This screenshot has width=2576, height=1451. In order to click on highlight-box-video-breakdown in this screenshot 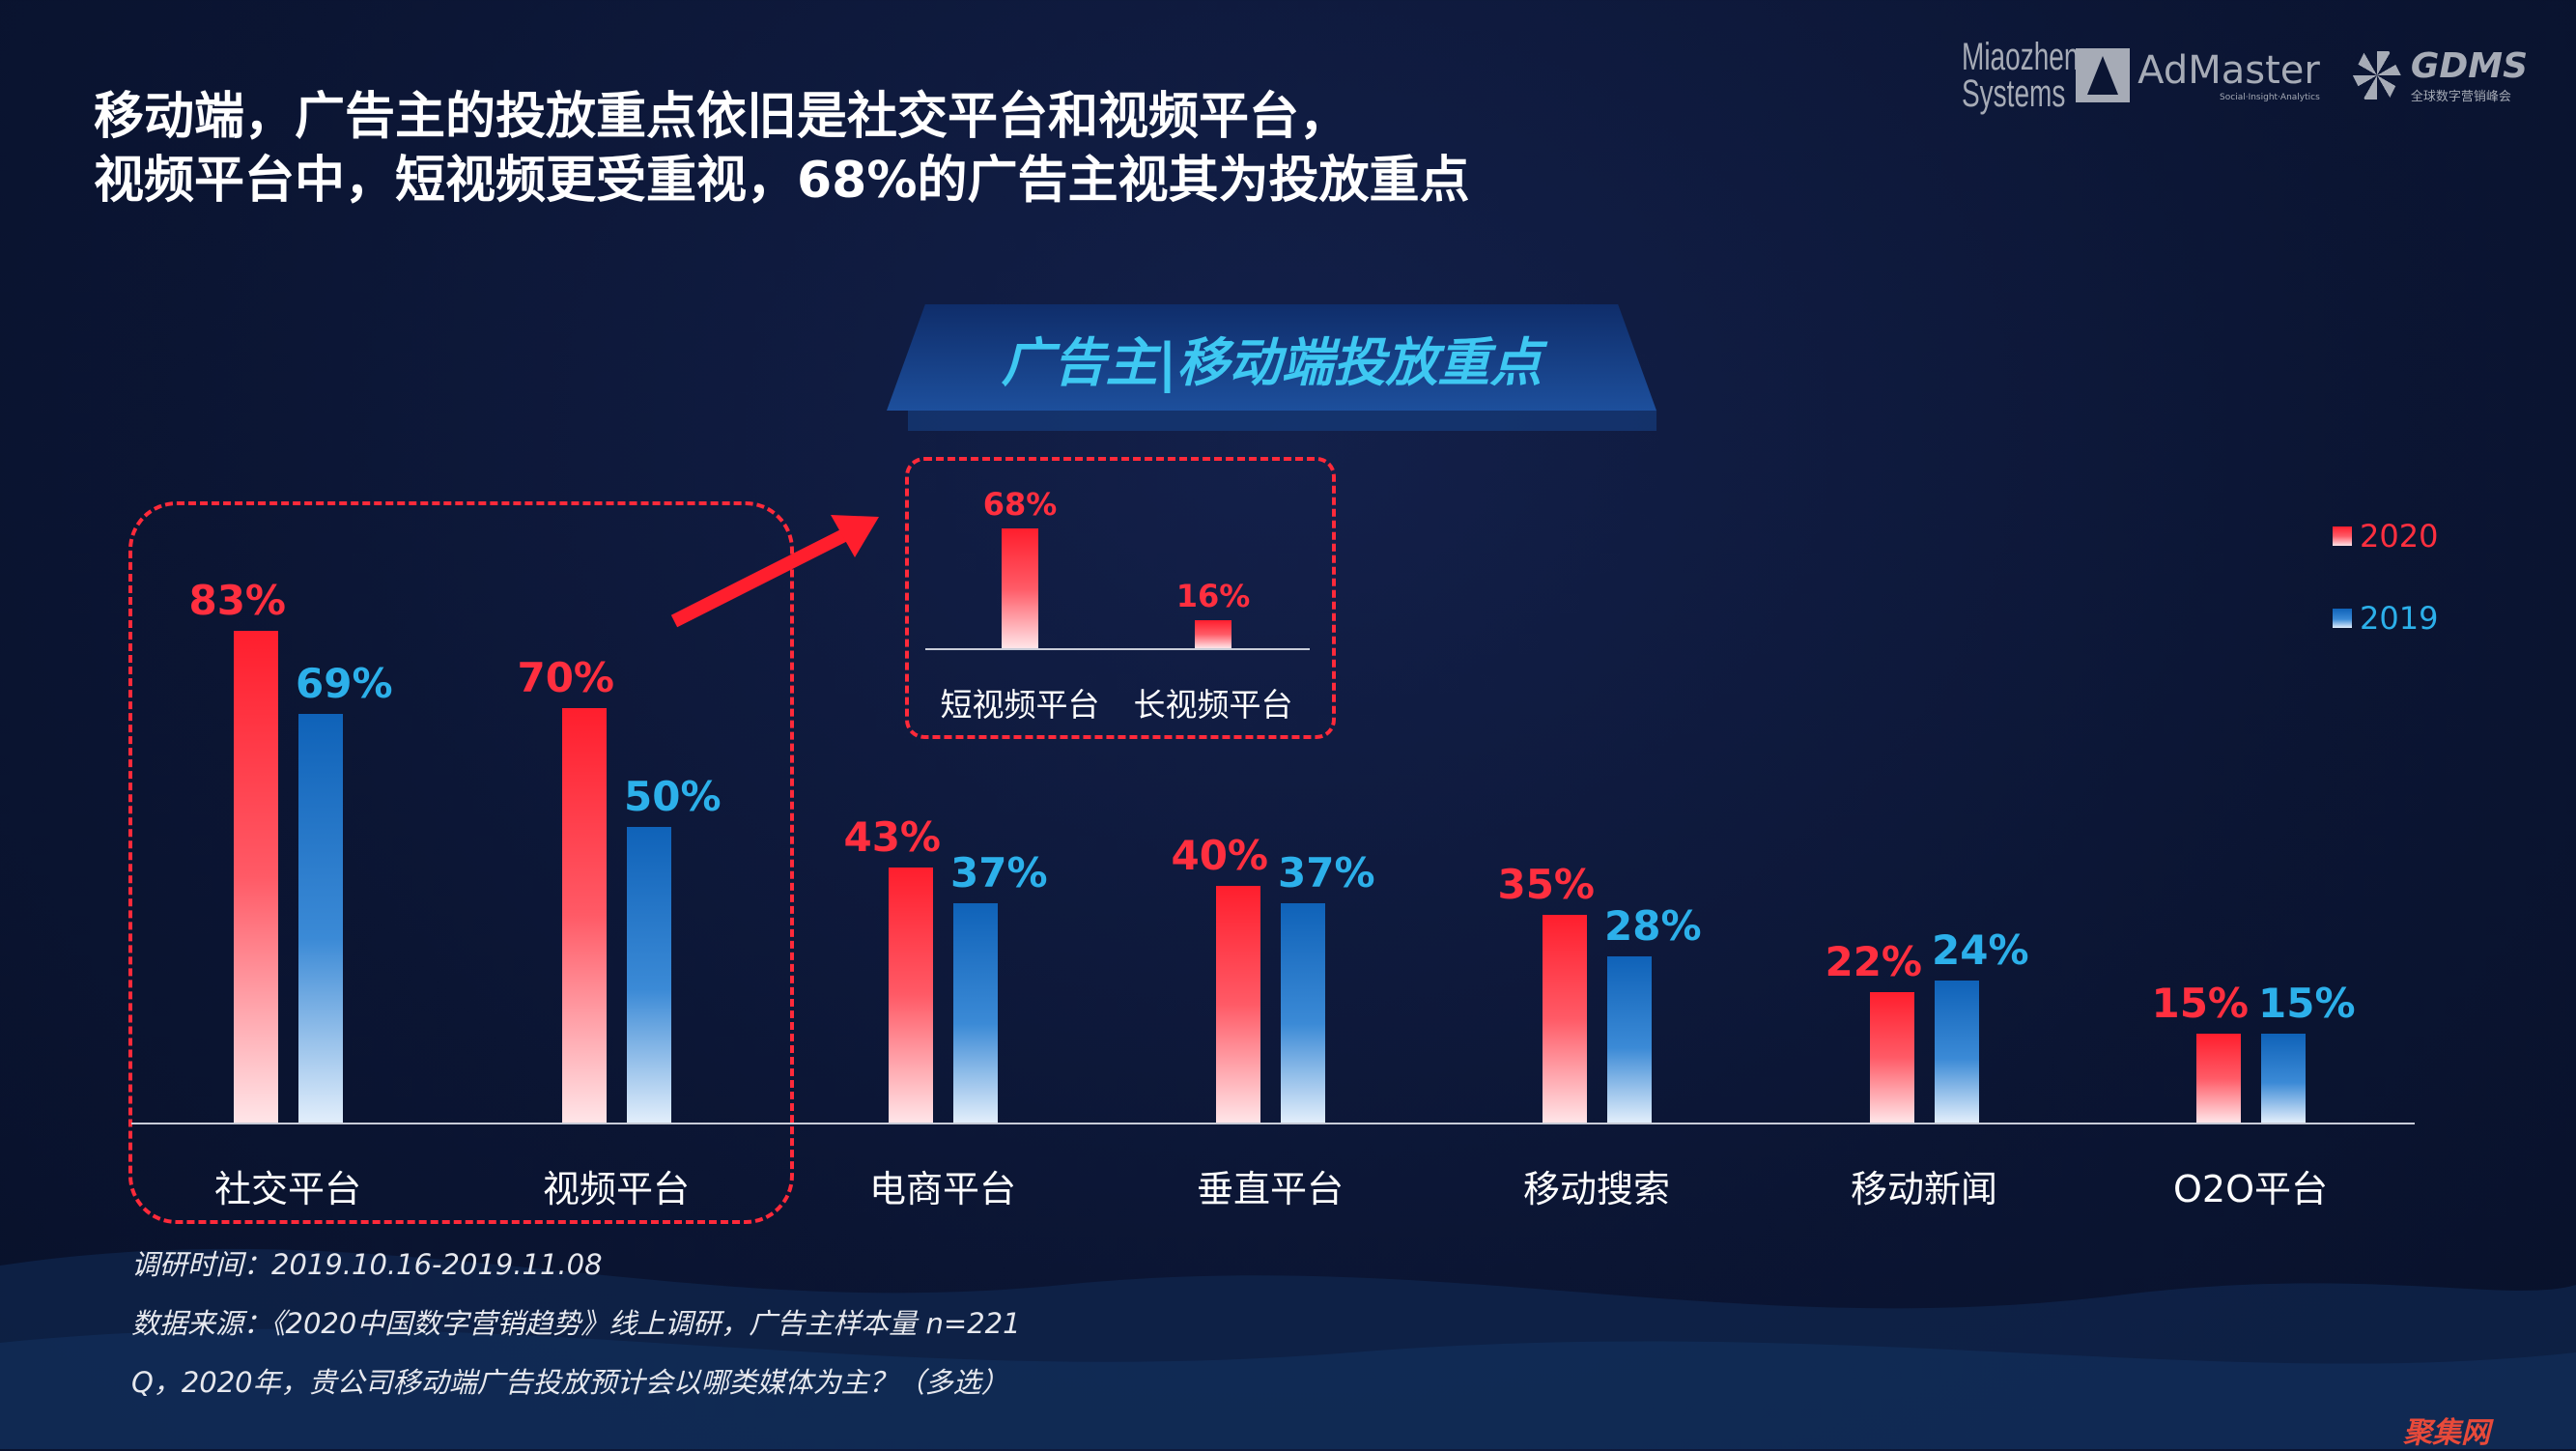, I will do `click(1120, 598)`.